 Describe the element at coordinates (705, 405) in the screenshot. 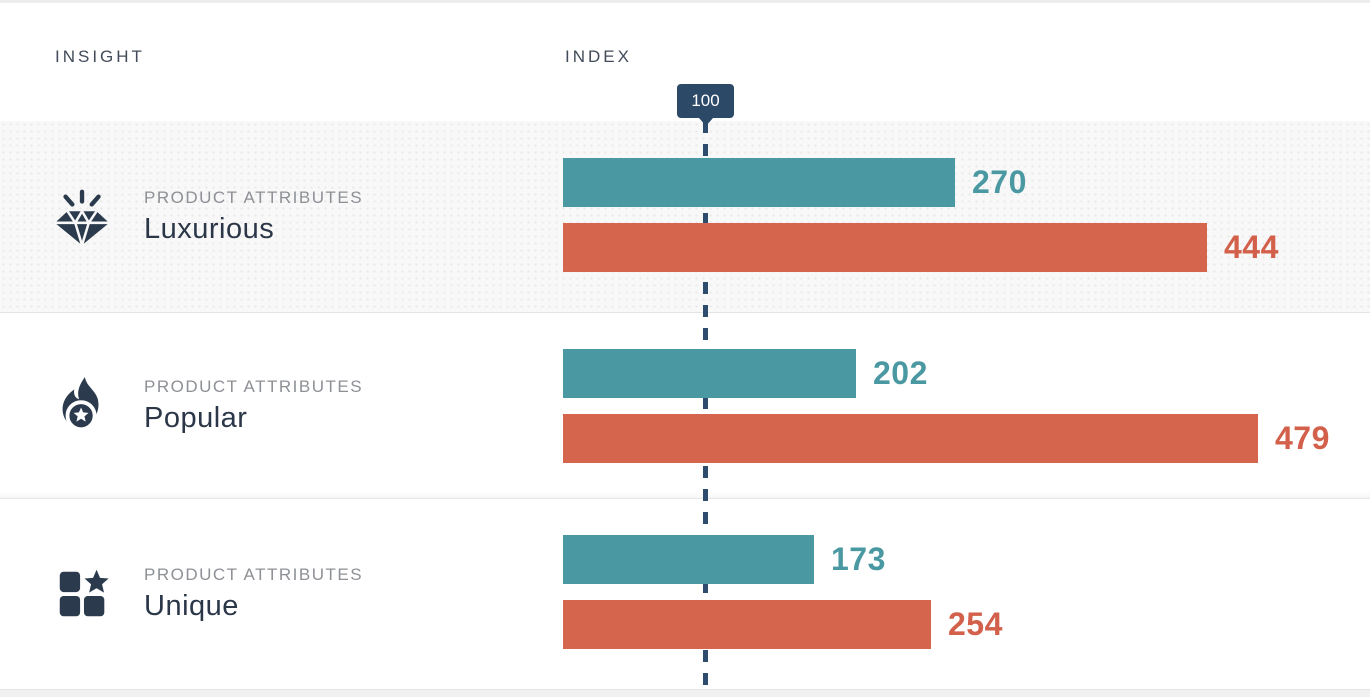

I see `baseline-dashed-line` at that location.